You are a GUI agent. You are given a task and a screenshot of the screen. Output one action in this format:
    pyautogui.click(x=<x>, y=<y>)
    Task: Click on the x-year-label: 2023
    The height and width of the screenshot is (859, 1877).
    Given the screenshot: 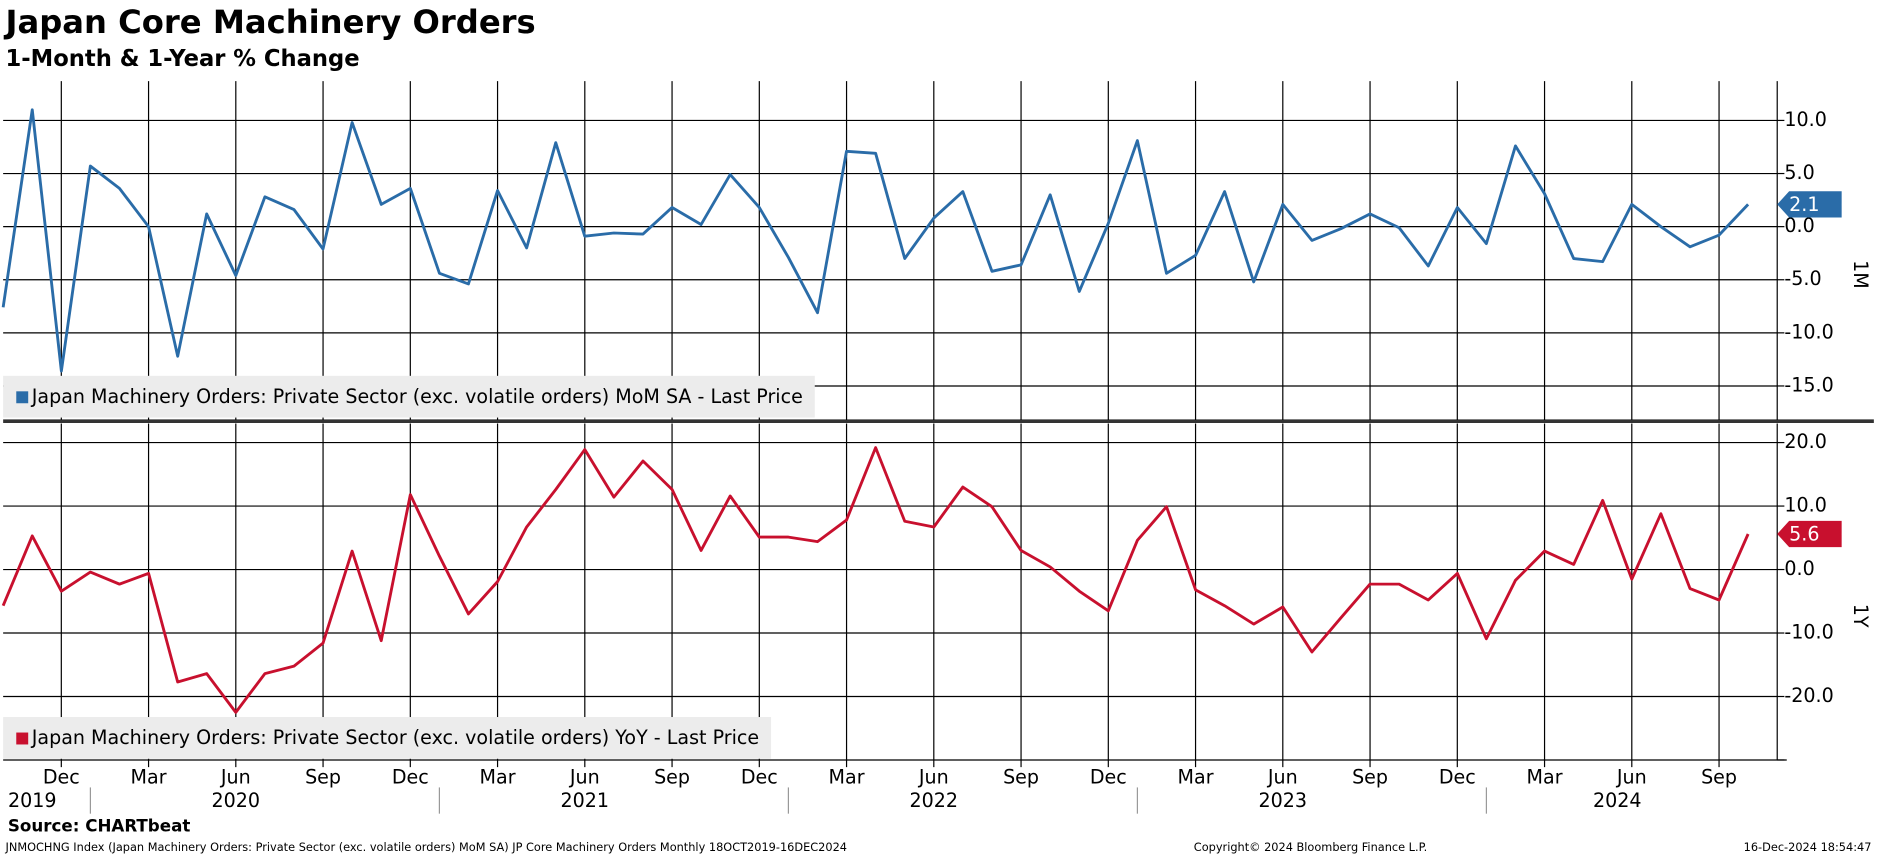 What is the action you would take?
    pyautogui.click(x=1283, y=801)
    